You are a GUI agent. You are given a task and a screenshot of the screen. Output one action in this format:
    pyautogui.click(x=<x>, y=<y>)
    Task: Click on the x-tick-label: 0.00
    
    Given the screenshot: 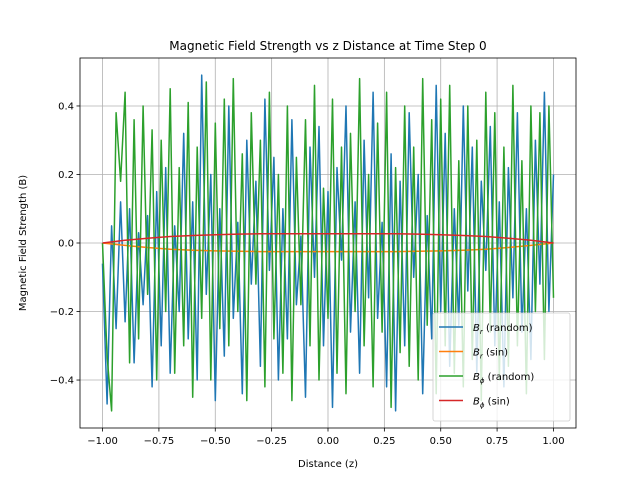 What is the action you would take?
    pyautogui.click(x=328, y=441)
    